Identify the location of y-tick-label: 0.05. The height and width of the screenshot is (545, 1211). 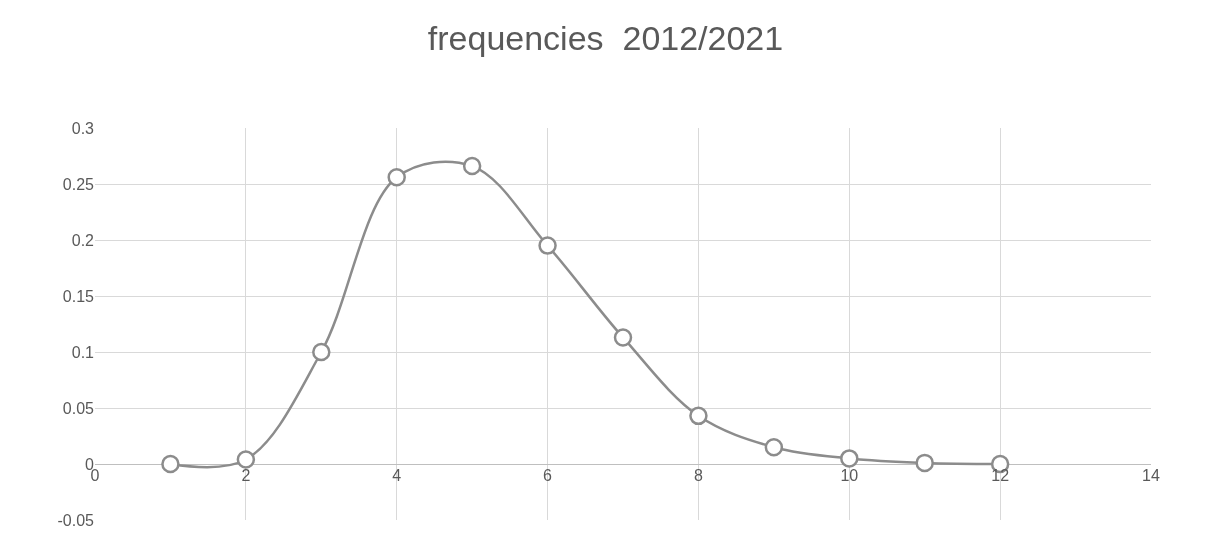
(78, 408).